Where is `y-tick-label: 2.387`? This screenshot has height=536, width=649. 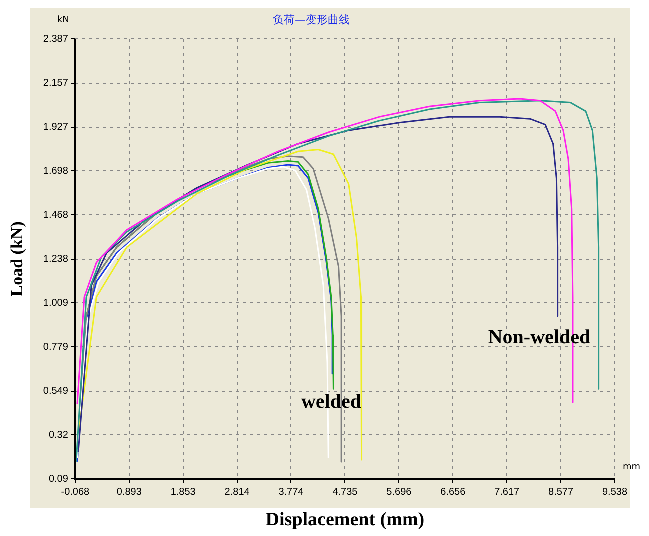 y-tick-label: 2.387 is located at coordinates (56, 39).